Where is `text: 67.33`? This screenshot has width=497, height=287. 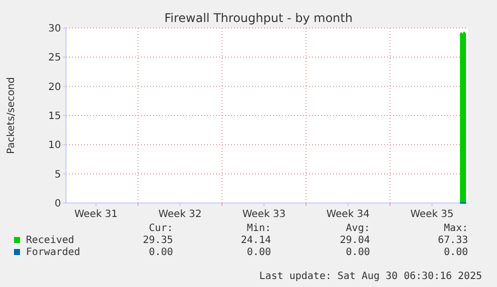 text: 67.33 is located at coordinates (453, 240).